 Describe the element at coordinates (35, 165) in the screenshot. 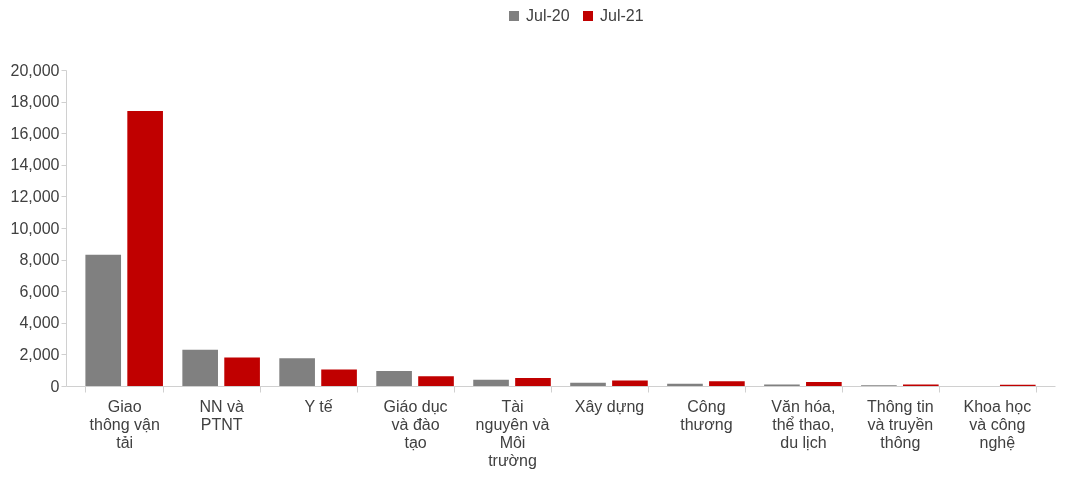

I see `y-tick-label: 14,000` at that location.